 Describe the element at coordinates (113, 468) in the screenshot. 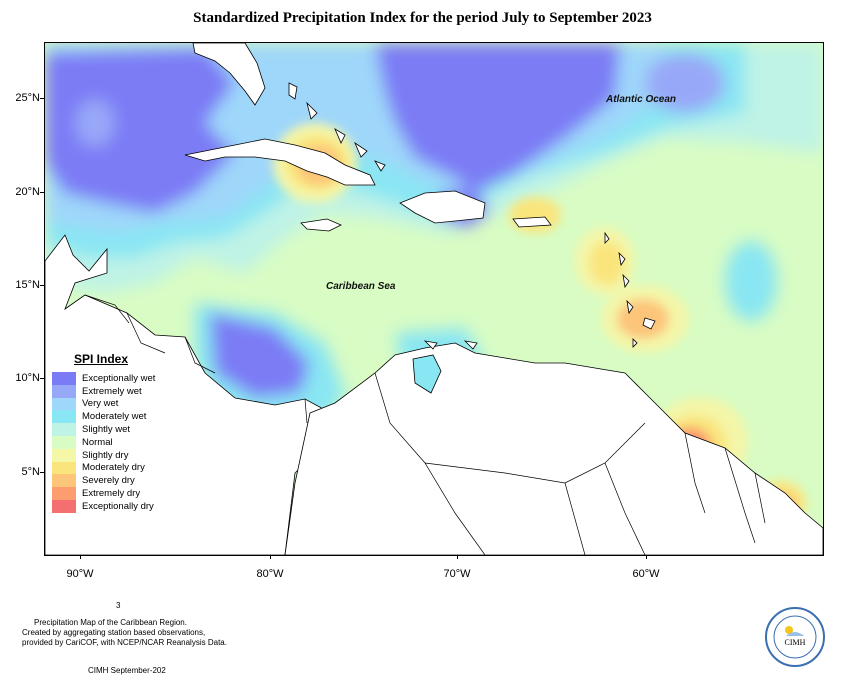

I see `legend-label: Moderately dry` at that location.